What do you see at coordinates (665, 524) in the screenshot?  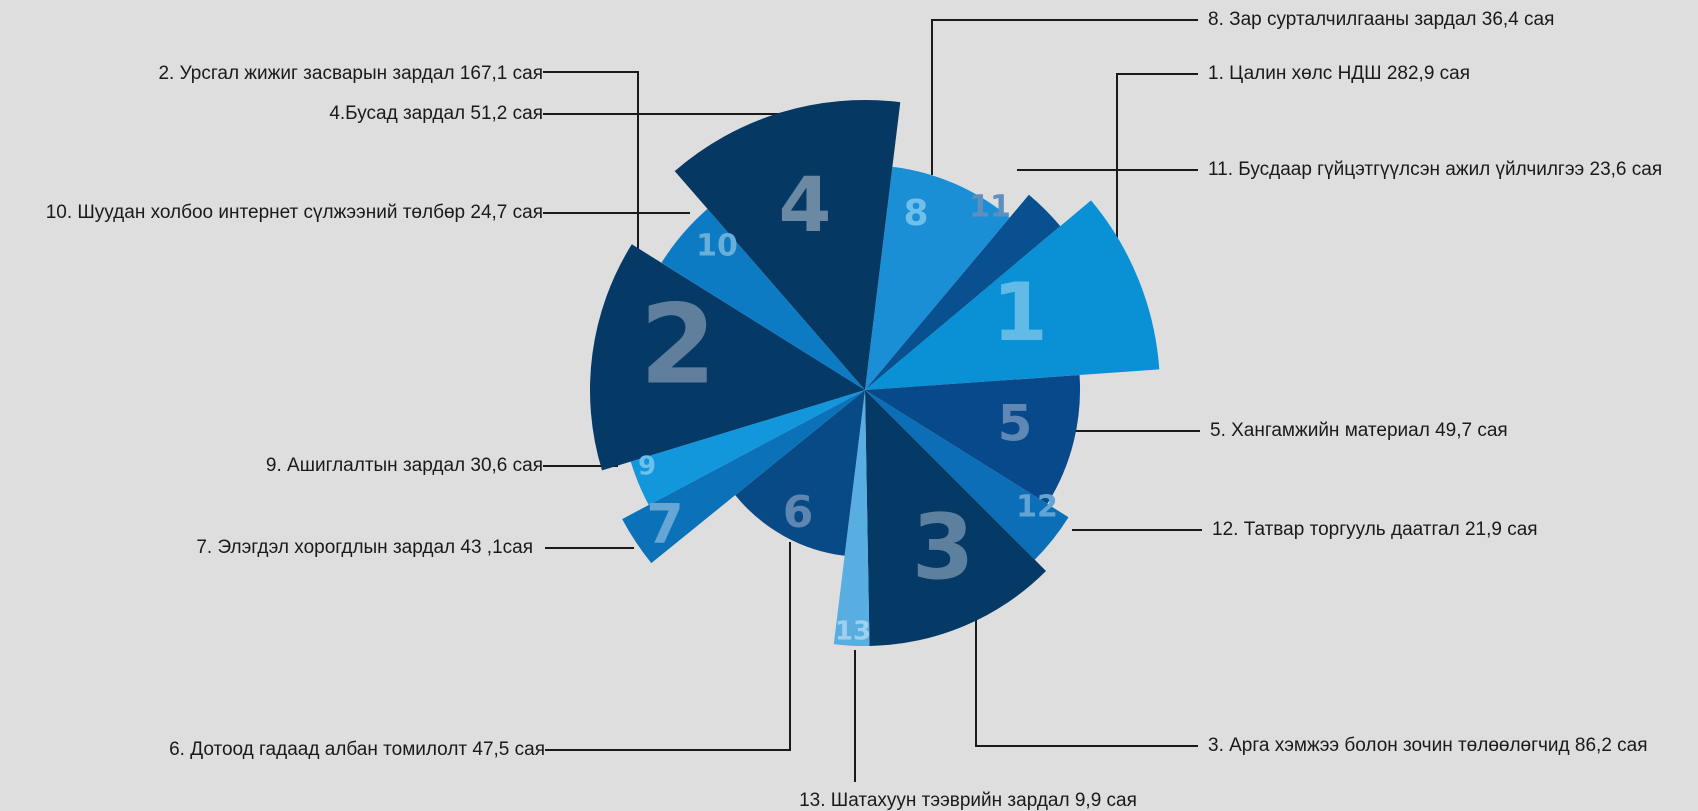 I see `wedge-number-7: 7` at bounding box center [665, 524].